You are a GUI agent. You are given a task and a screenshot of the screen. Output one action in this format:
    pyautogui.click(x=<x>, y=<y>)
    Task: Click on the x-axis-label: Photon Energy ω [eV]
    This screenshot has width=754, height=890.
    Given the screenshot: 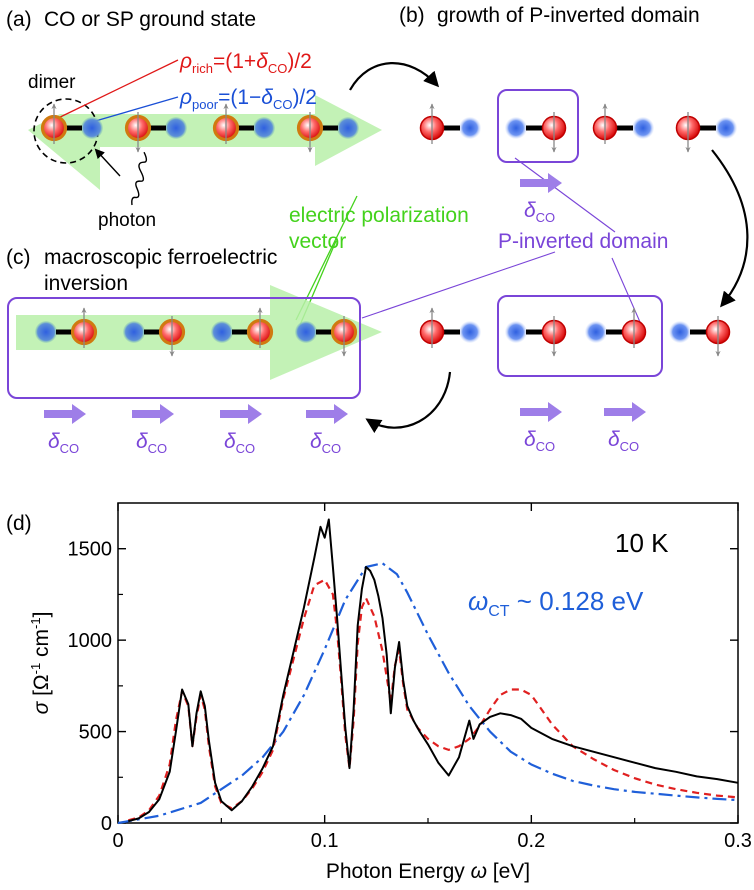 What is the action you would take?
    pyautogui.click(x=428, y=871)
    